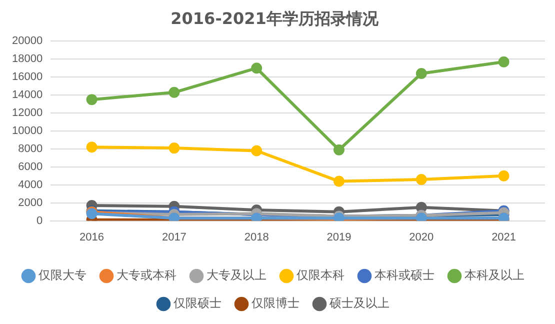  What do you see at coordinates (504, 237) in the screenshot?
I see `x-tick-label: 2021` at bounding box center [504, 237].